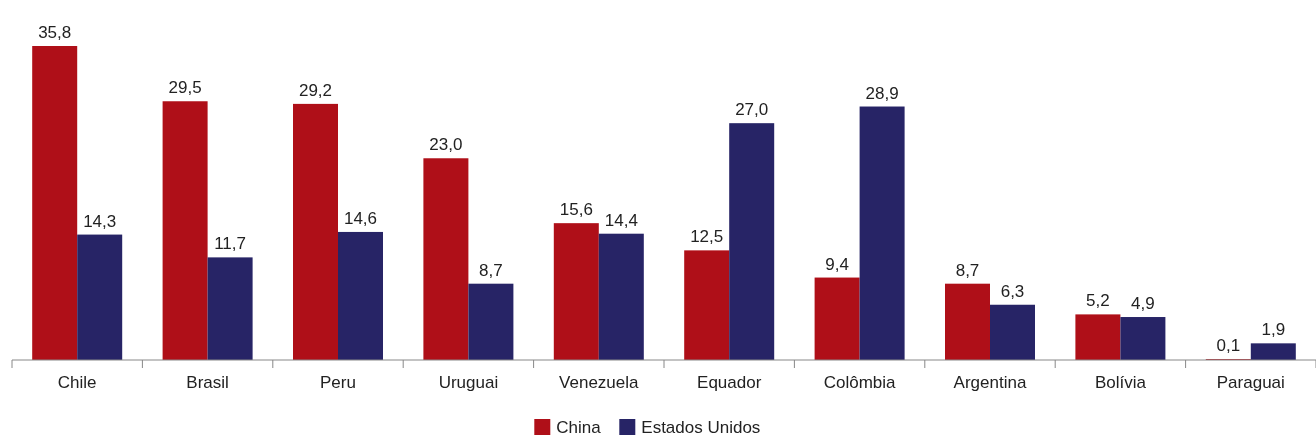 This screenshot has width=1316, height=442. Describe the element at coordinates (729, 382) in the screenshot. I see `x-tick-label: Equador` at that location.